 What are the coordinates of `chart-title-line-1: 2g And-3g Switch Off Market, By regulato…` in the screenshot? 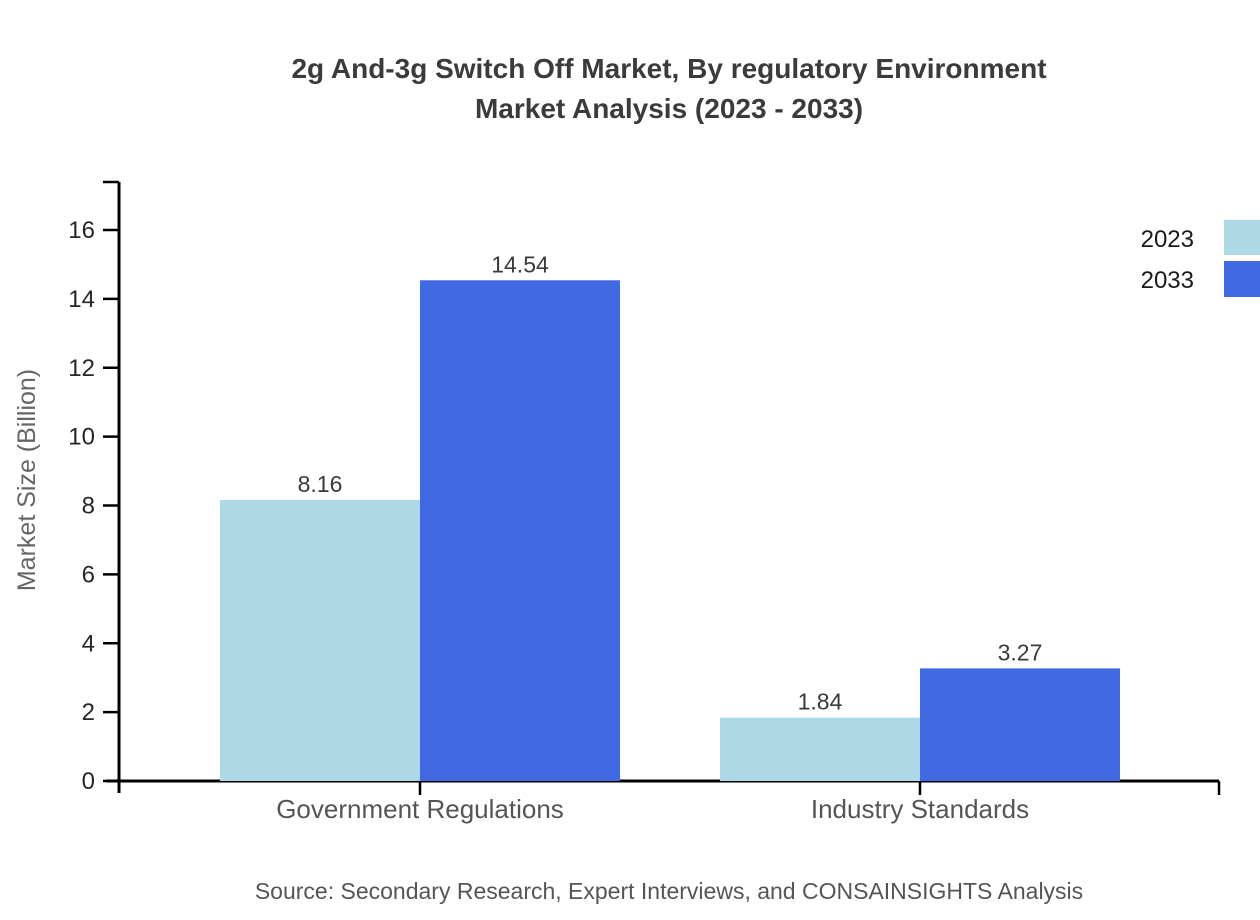 It's located at (668, 68).